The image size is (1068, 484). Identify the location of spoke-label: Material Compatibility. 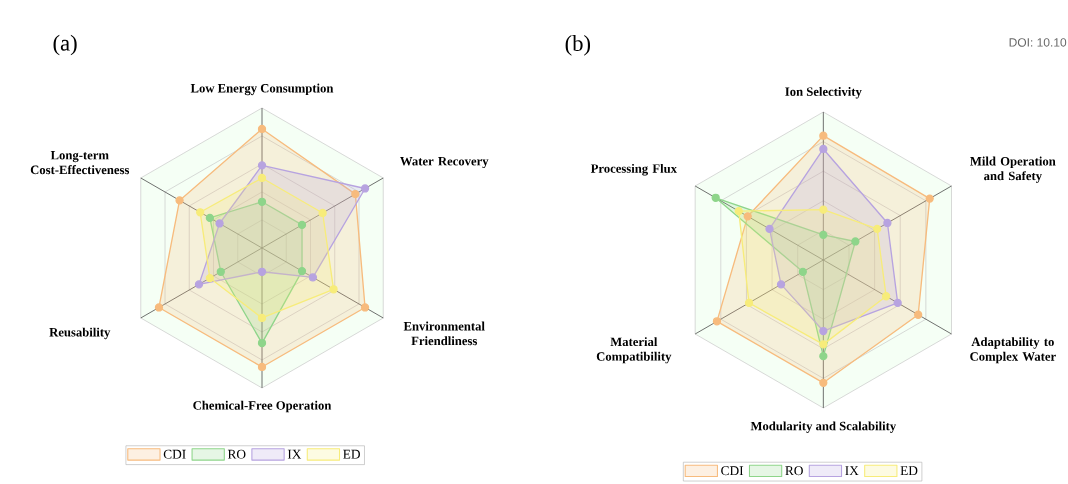
(634, 350).